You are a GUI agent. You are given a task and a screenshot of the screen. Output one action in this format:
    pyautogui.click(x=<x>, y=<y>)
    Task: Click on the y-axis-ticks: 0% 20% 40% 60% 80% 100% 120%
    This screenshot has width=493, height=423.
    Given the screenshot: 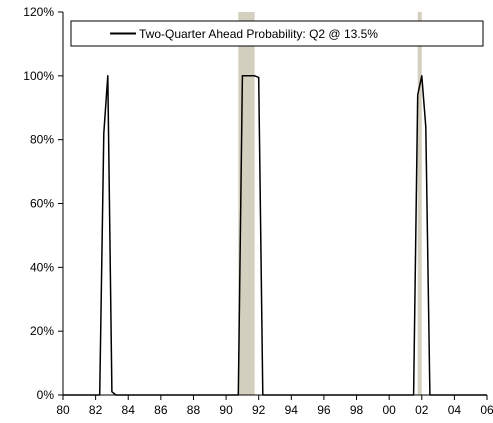 What is the action you would take?
    pyautogui.click(x=43, y=203)
    